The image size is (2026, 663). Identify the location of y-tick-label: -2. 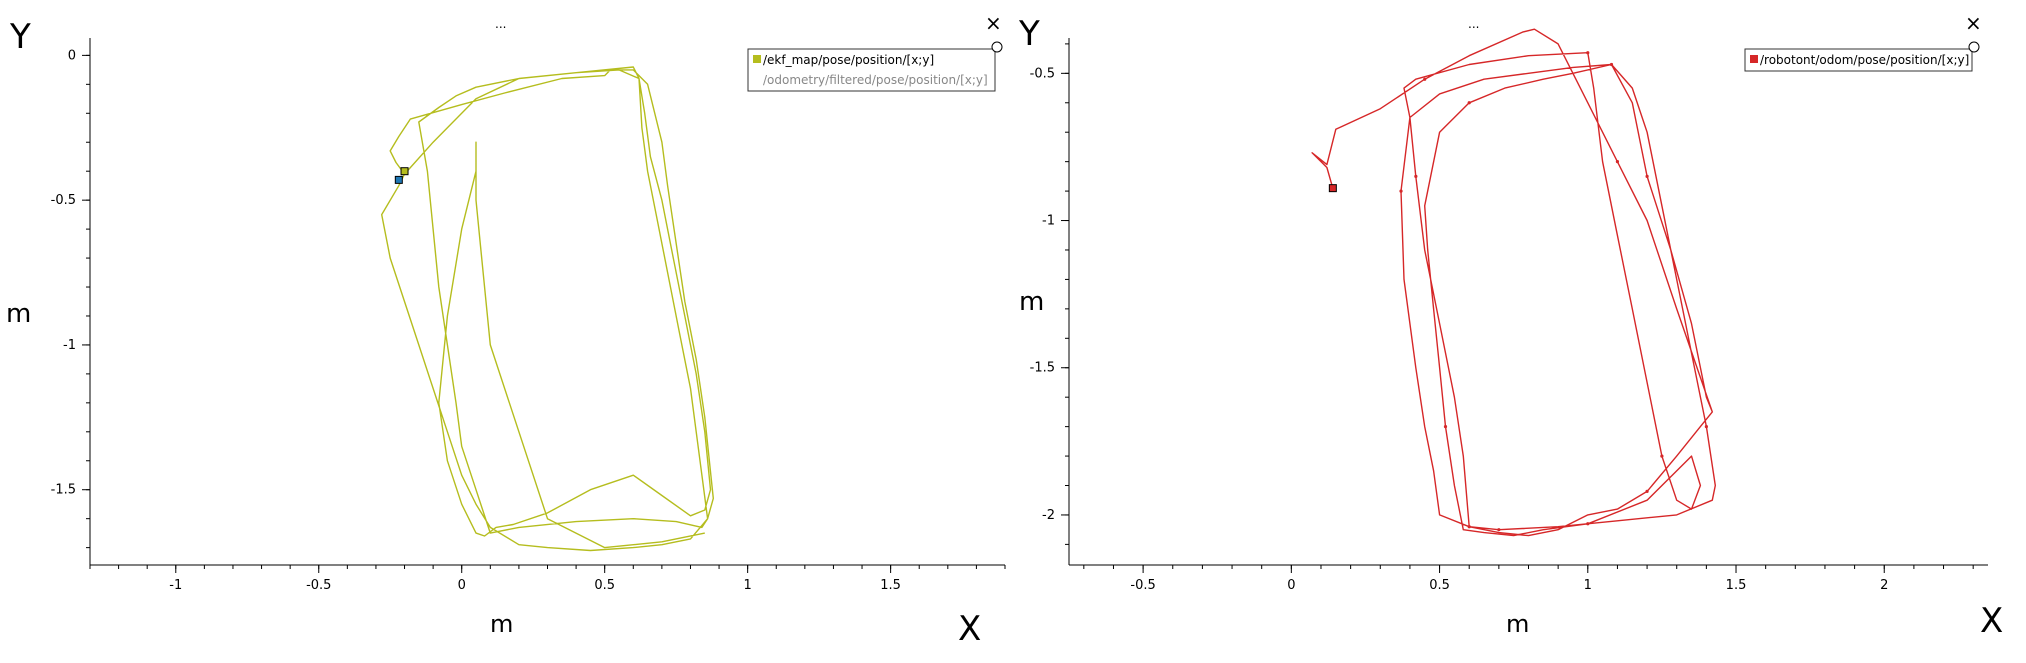
(1048, 515).